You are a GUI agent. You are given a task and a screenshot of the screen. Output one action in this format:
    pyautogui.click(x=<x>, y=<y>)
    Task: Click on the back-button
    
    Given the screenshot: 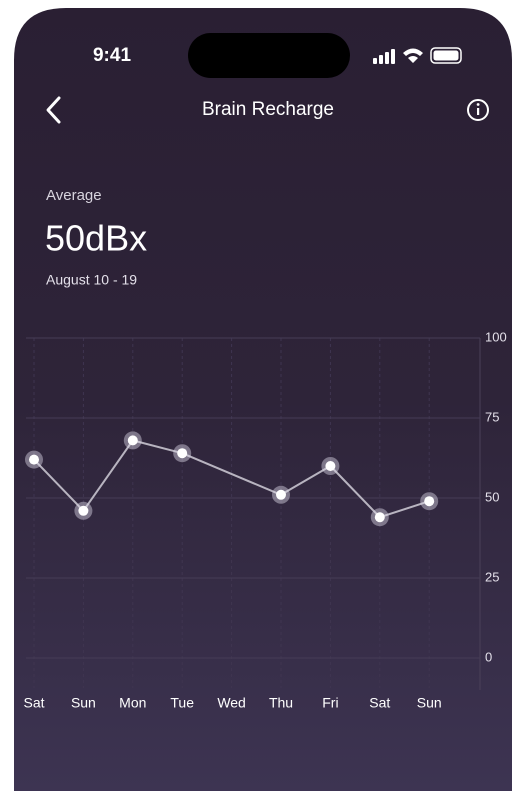 What is the action you would take?
    pyautogui.click(x=53, y=110)
    